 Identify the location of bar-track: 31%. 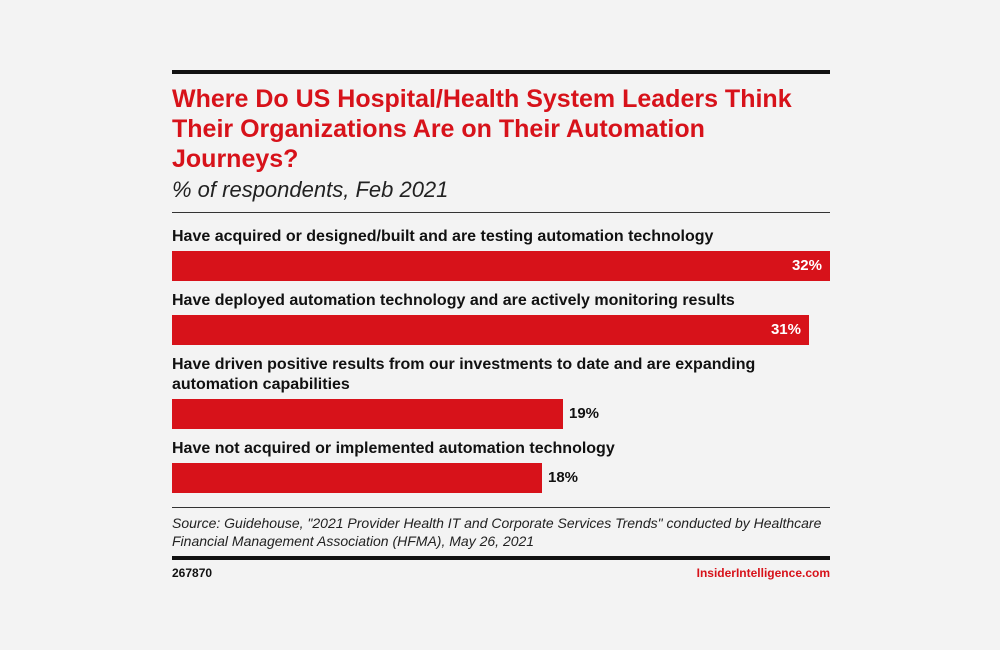
(501, 330).